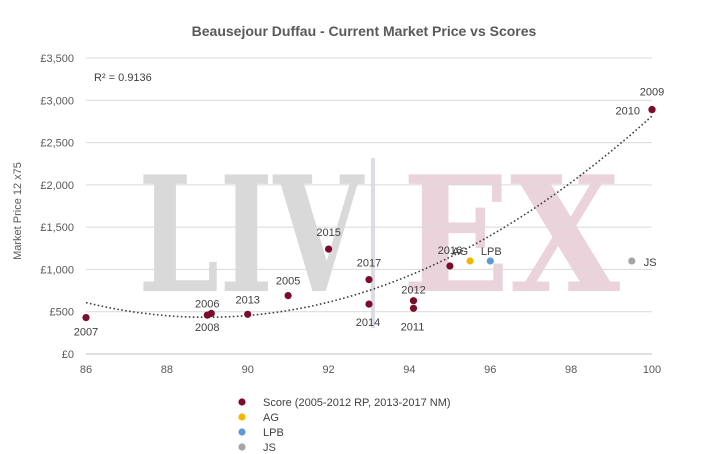 This screenshot has height=454, width=703. What do you see at coordinates (248, 370) in the screenshot?
I see `x-tick-label: 90` at bounding box center [248, 370].